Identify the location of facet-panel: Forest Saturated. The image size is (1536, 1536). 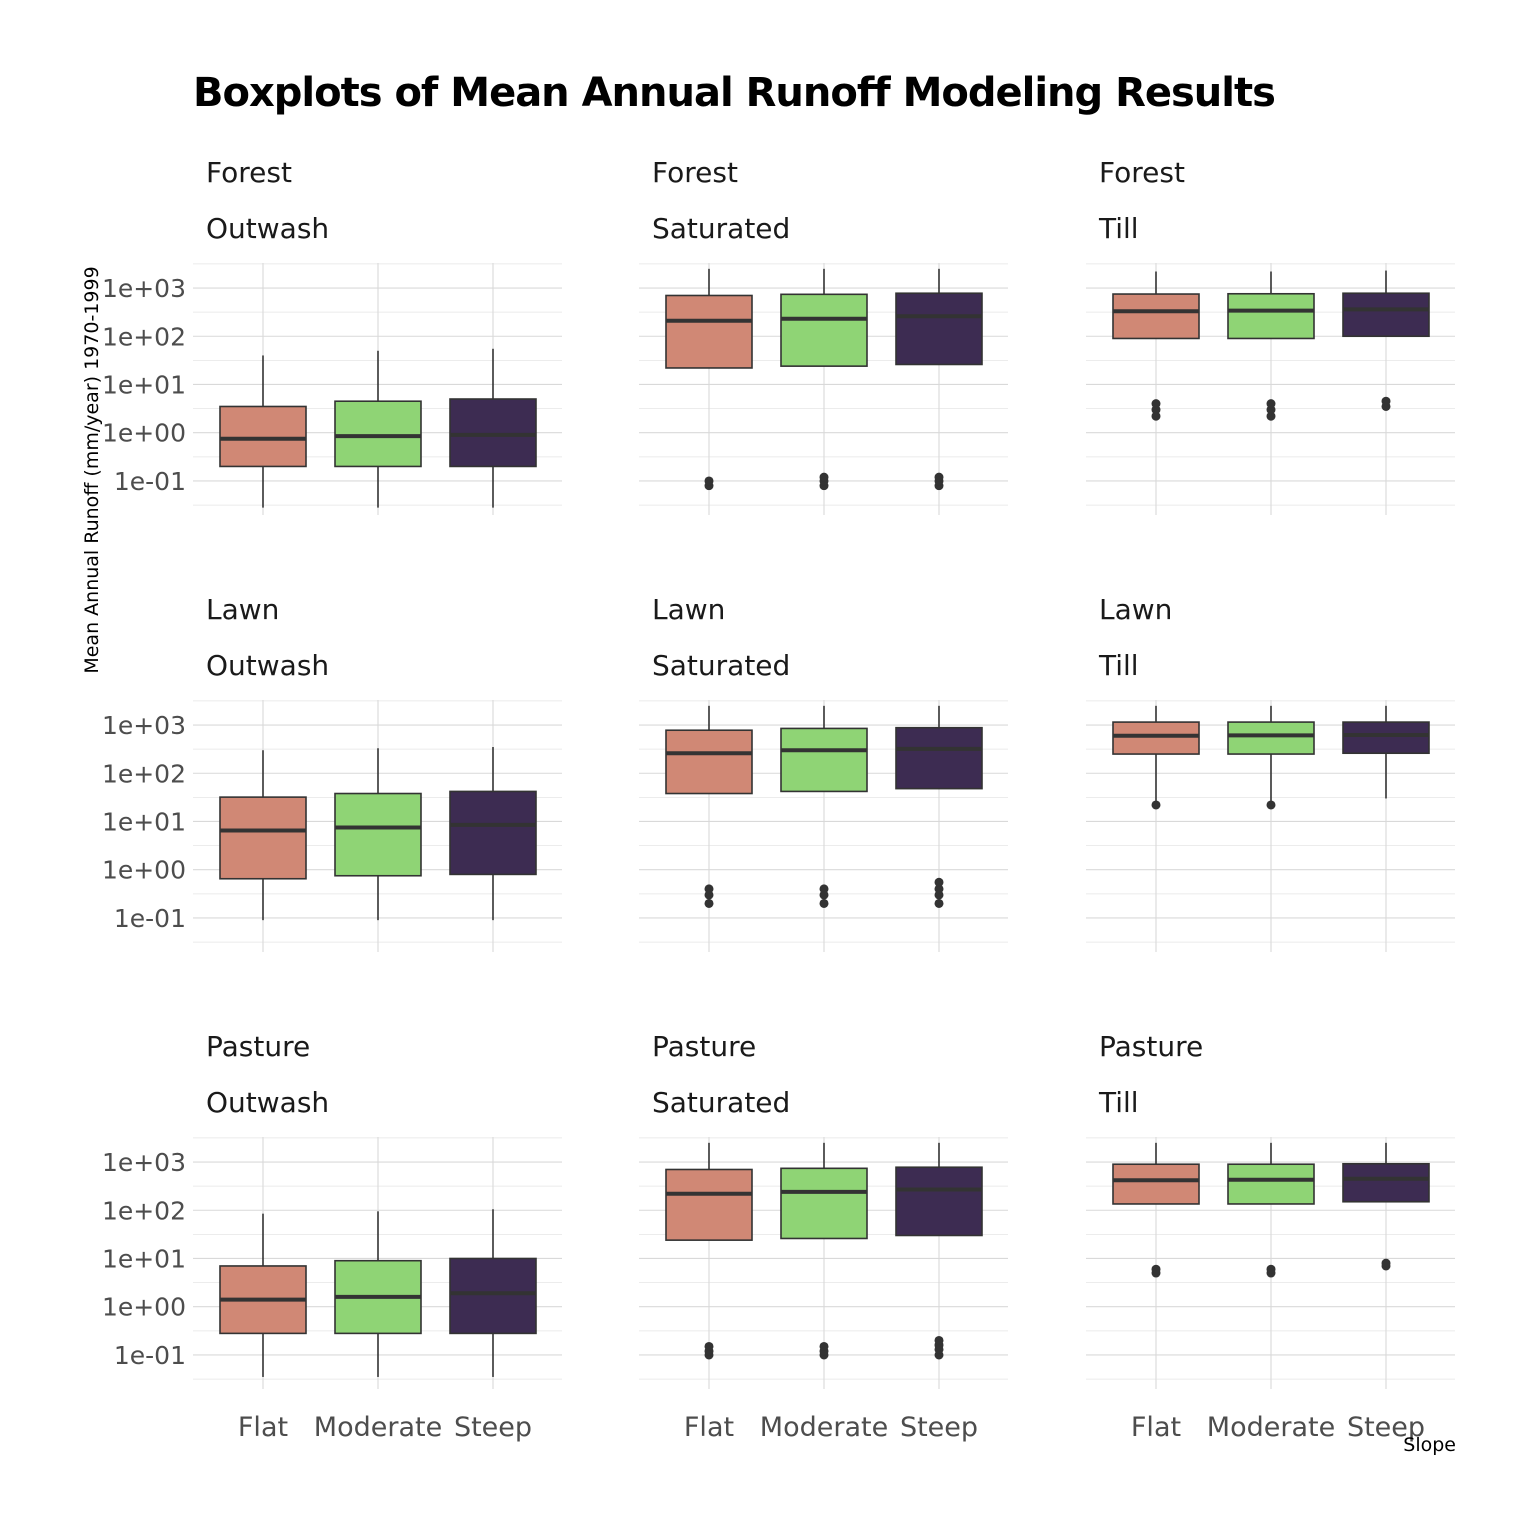
(823, 335).